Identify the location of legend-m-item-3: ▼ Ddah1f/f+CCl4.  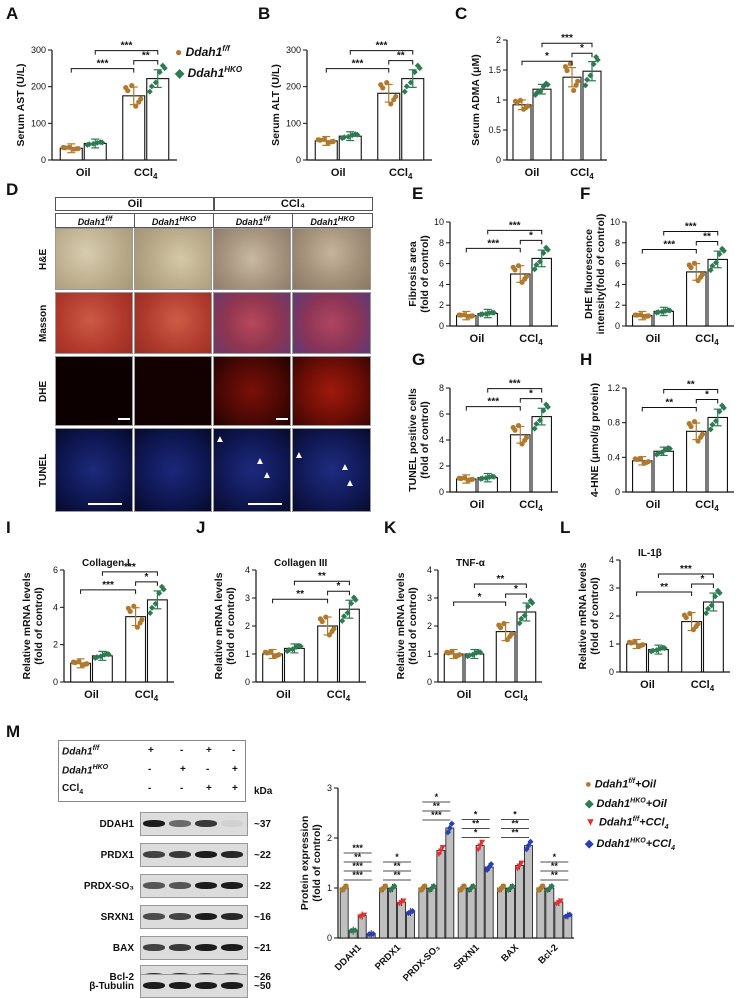
(627, 823).